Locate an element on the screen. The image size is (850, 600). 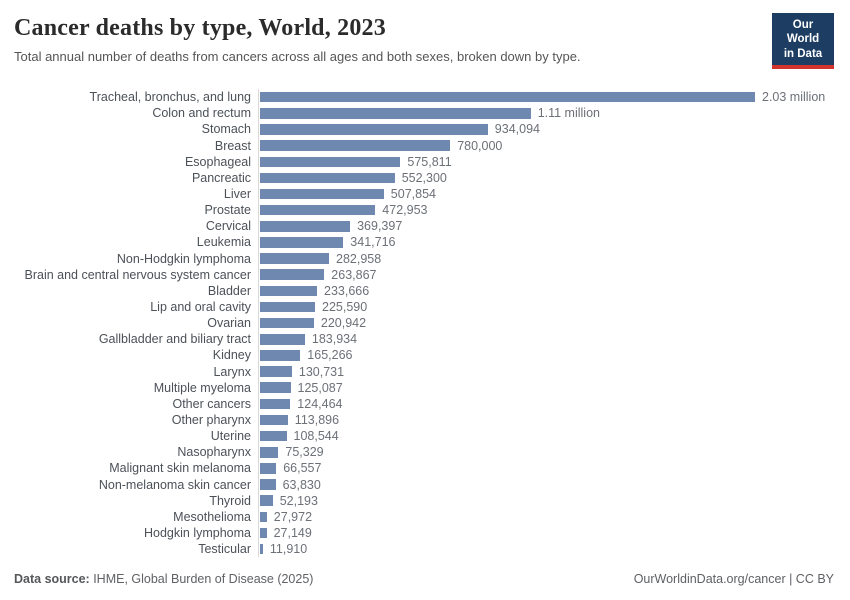
bar-track: 2.03 million is located at coordinates (546, 97).